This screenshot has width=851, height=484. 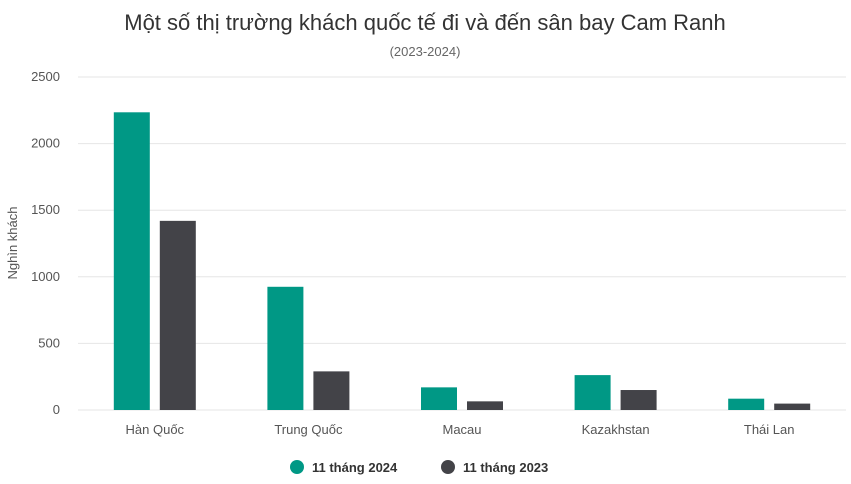 What do you see at coordinates (56, 409) in the screenshot?
I see `y-tick-label: 0` at bounding box center [56, 409].